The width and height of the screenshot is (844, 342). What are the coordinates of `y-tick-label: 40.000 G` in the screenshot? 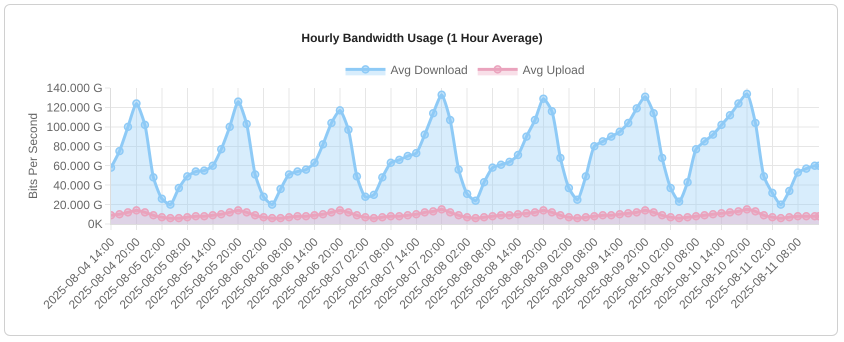 It's located at (78, 185).